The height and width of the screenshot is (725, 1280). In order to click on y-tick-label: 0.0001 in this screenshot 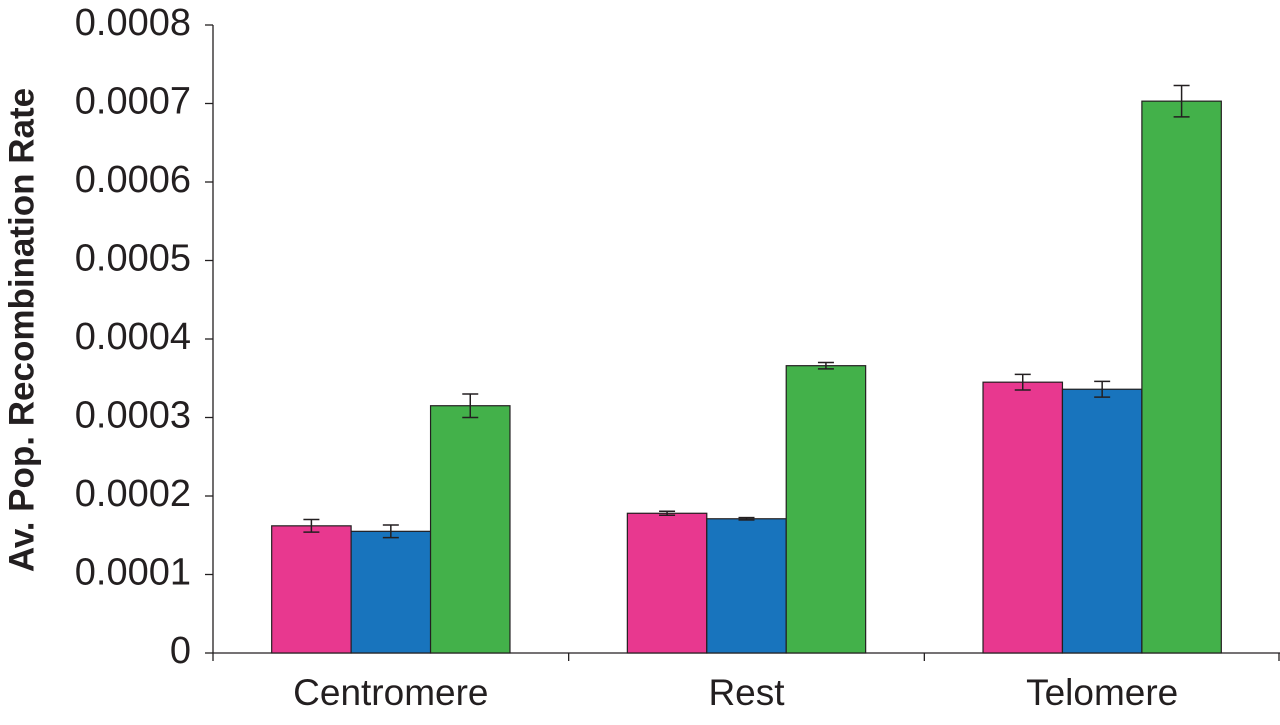, I will do `click(133, 573)`.